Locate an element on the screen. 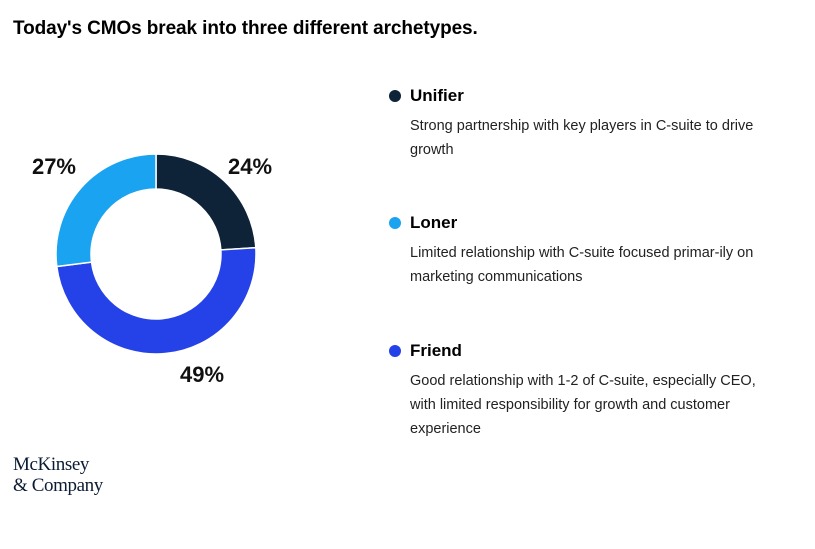 The width and height of the screenshot is (815, 549). legend-swatch-unifier is located at coordinates (395, 96).